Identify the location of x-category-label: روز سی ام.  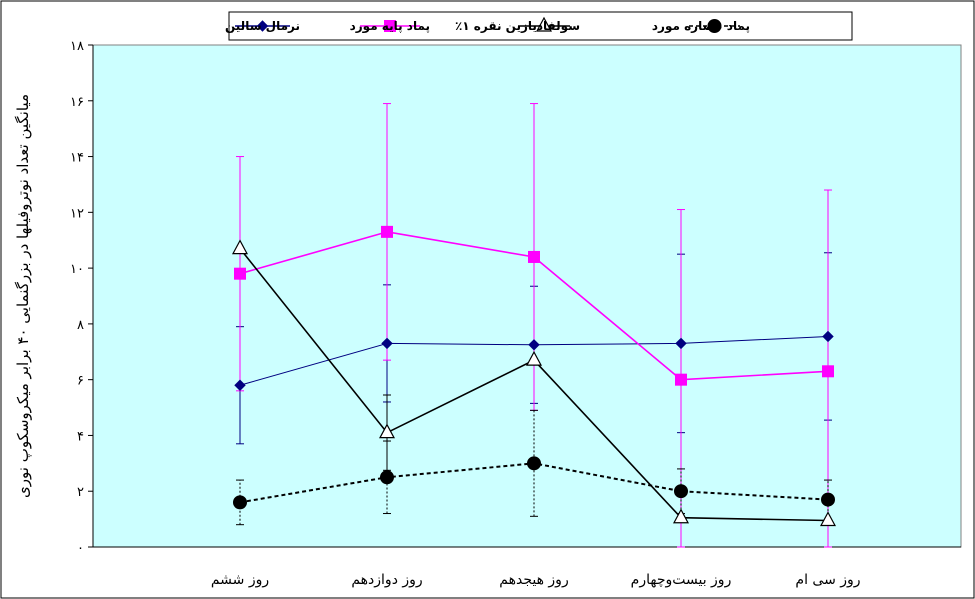
(827, 580).